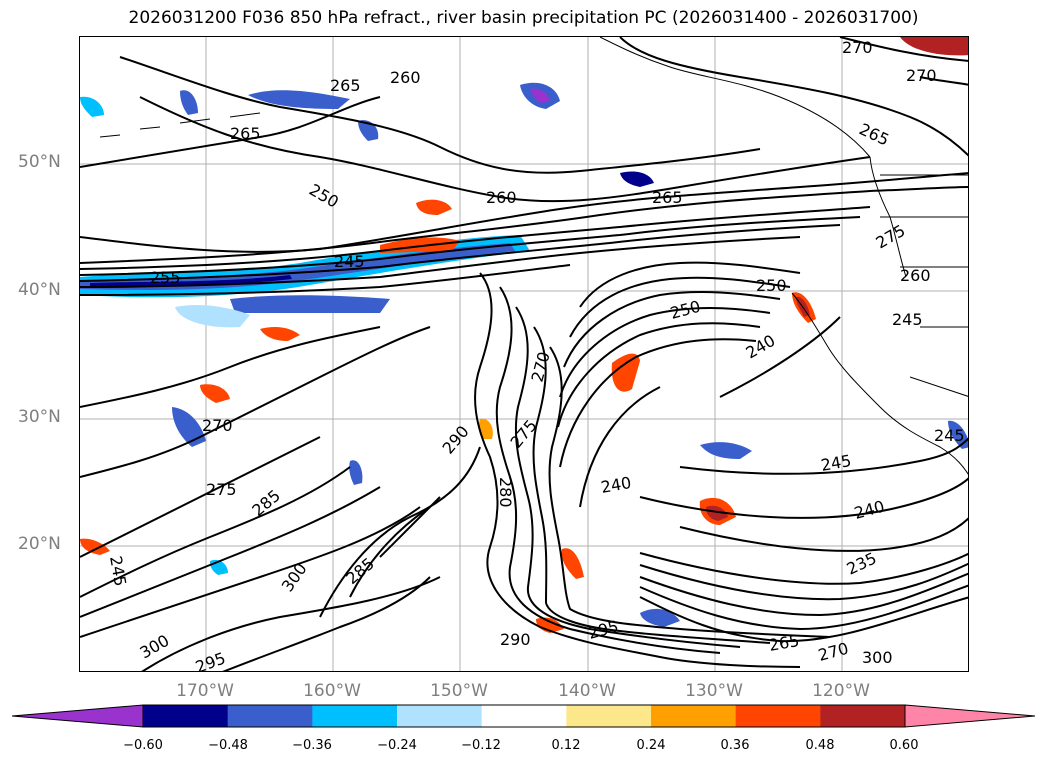 The image size is (1047, 765). What do you see at coordinates (39, 290) in the screenshot?
I see `lat-label-40n: 40°N` at bounding box center [39, 290].